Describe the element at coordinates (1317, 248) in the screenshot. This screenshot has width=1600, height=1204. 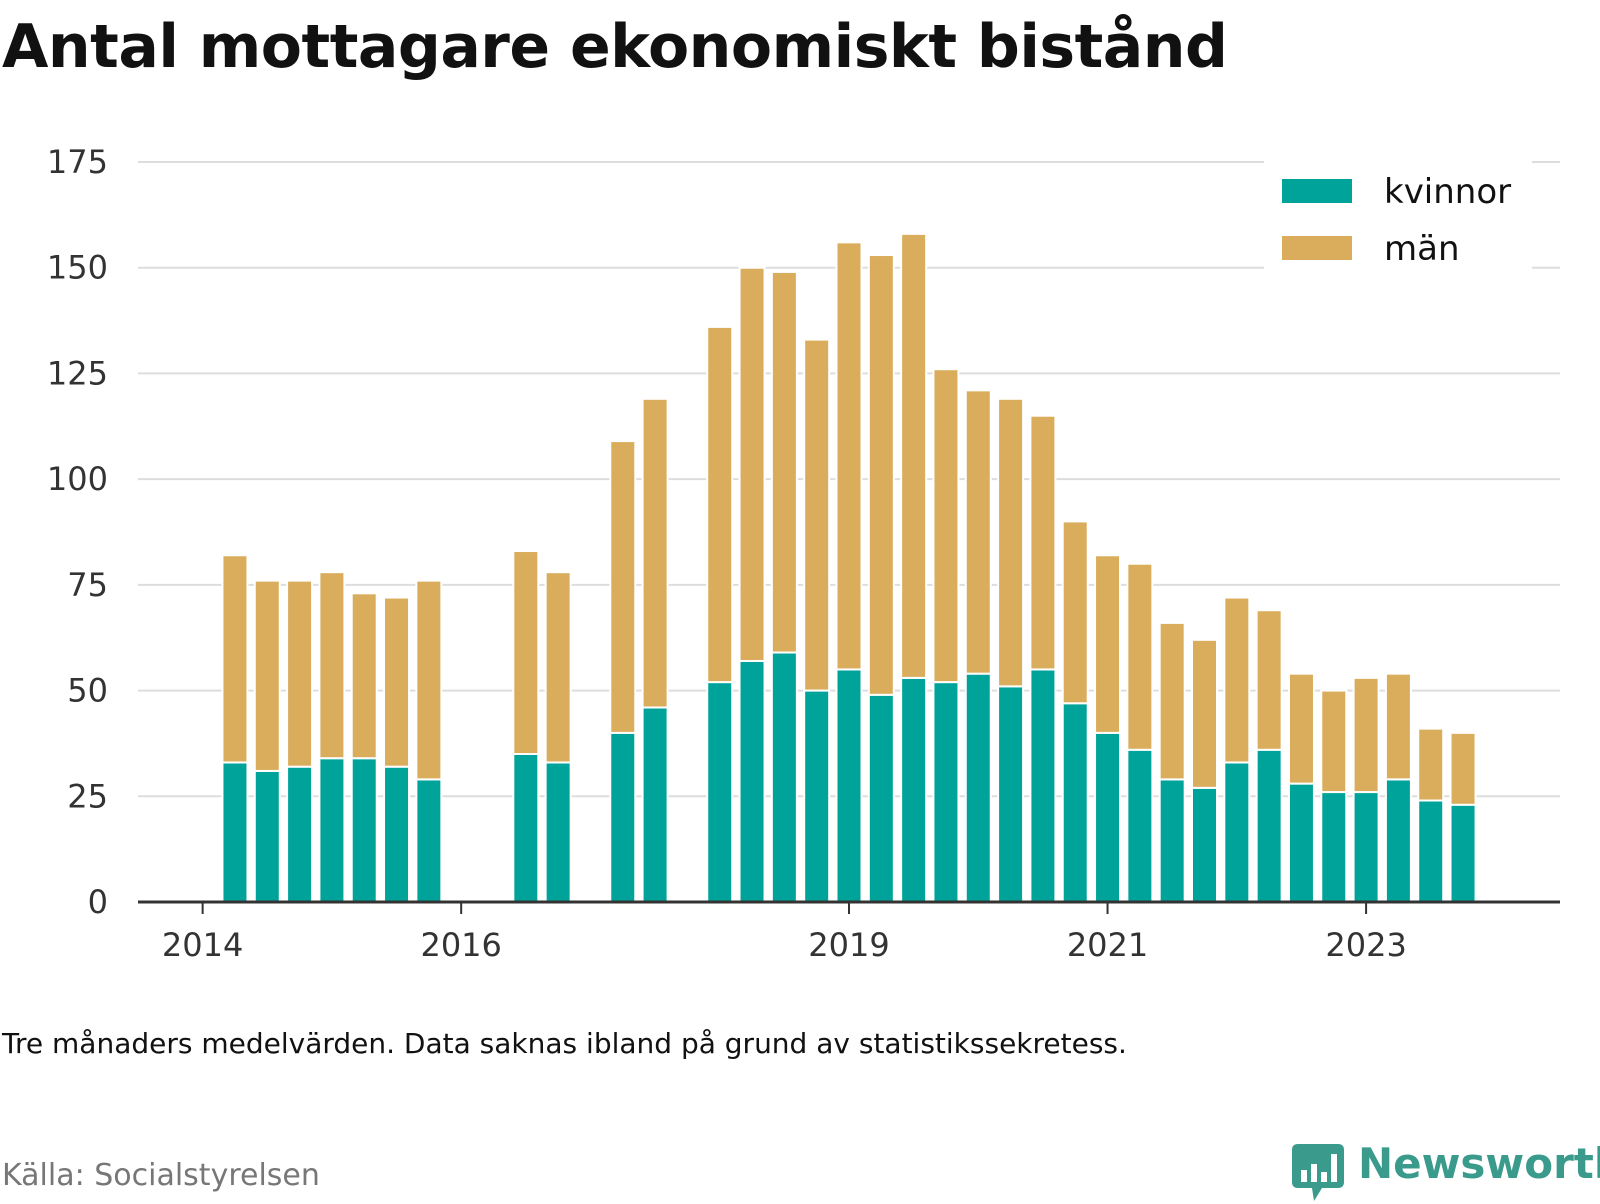
I see `legend-swatch-man` at that location.